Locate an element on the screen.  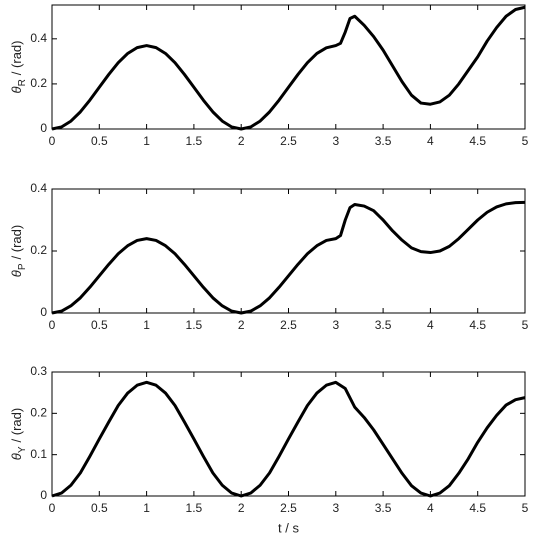
y-tick-label: 0.3 is located at coordinates (38, 371).